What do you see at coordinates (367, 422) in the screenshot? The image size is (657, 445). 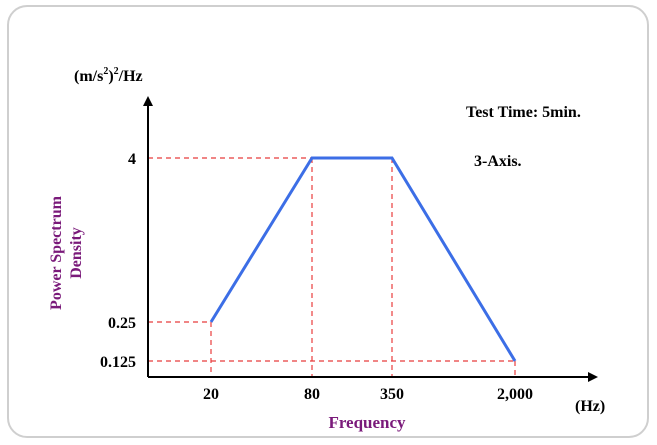 I see `x-axis-title: Frequency` at bounding box center [367, 422].